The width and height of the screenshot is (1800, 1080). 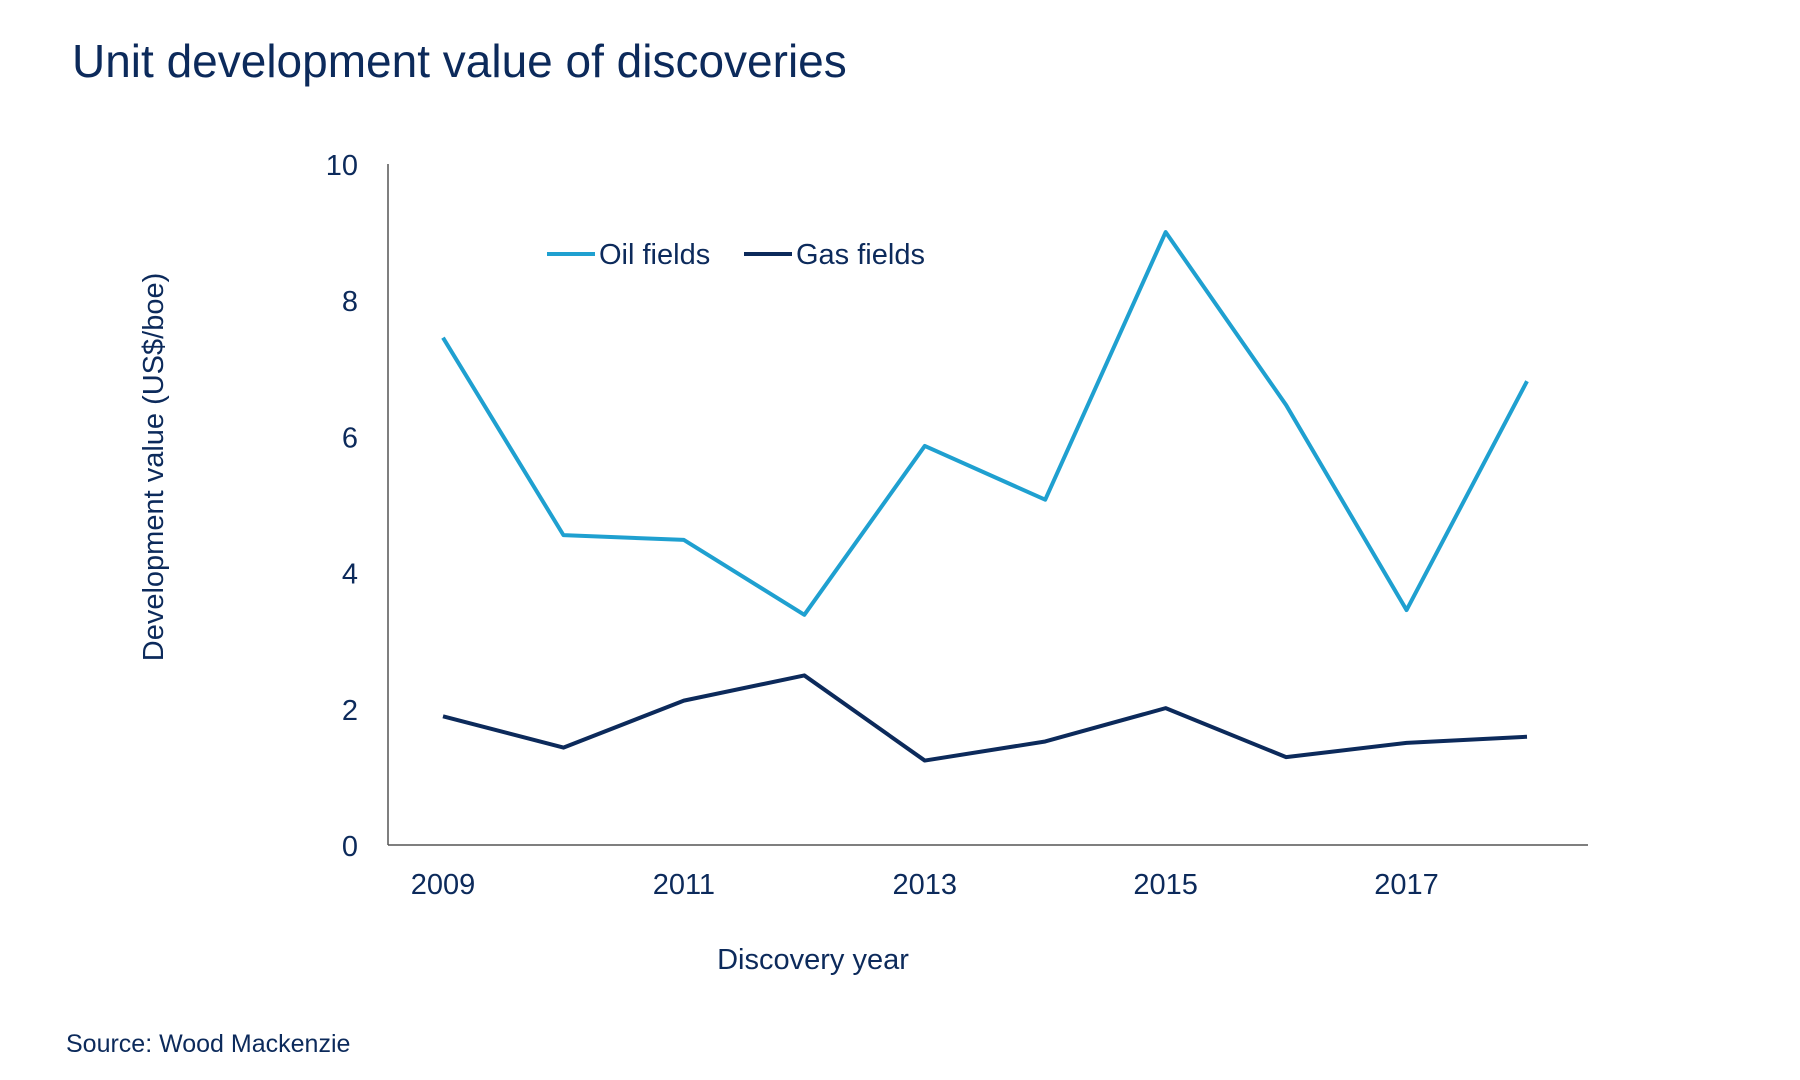 What do you see at coordinates (350, 847) in the screenshot?
I see `y-tick-label: 0` at bounding box center [350, 847].